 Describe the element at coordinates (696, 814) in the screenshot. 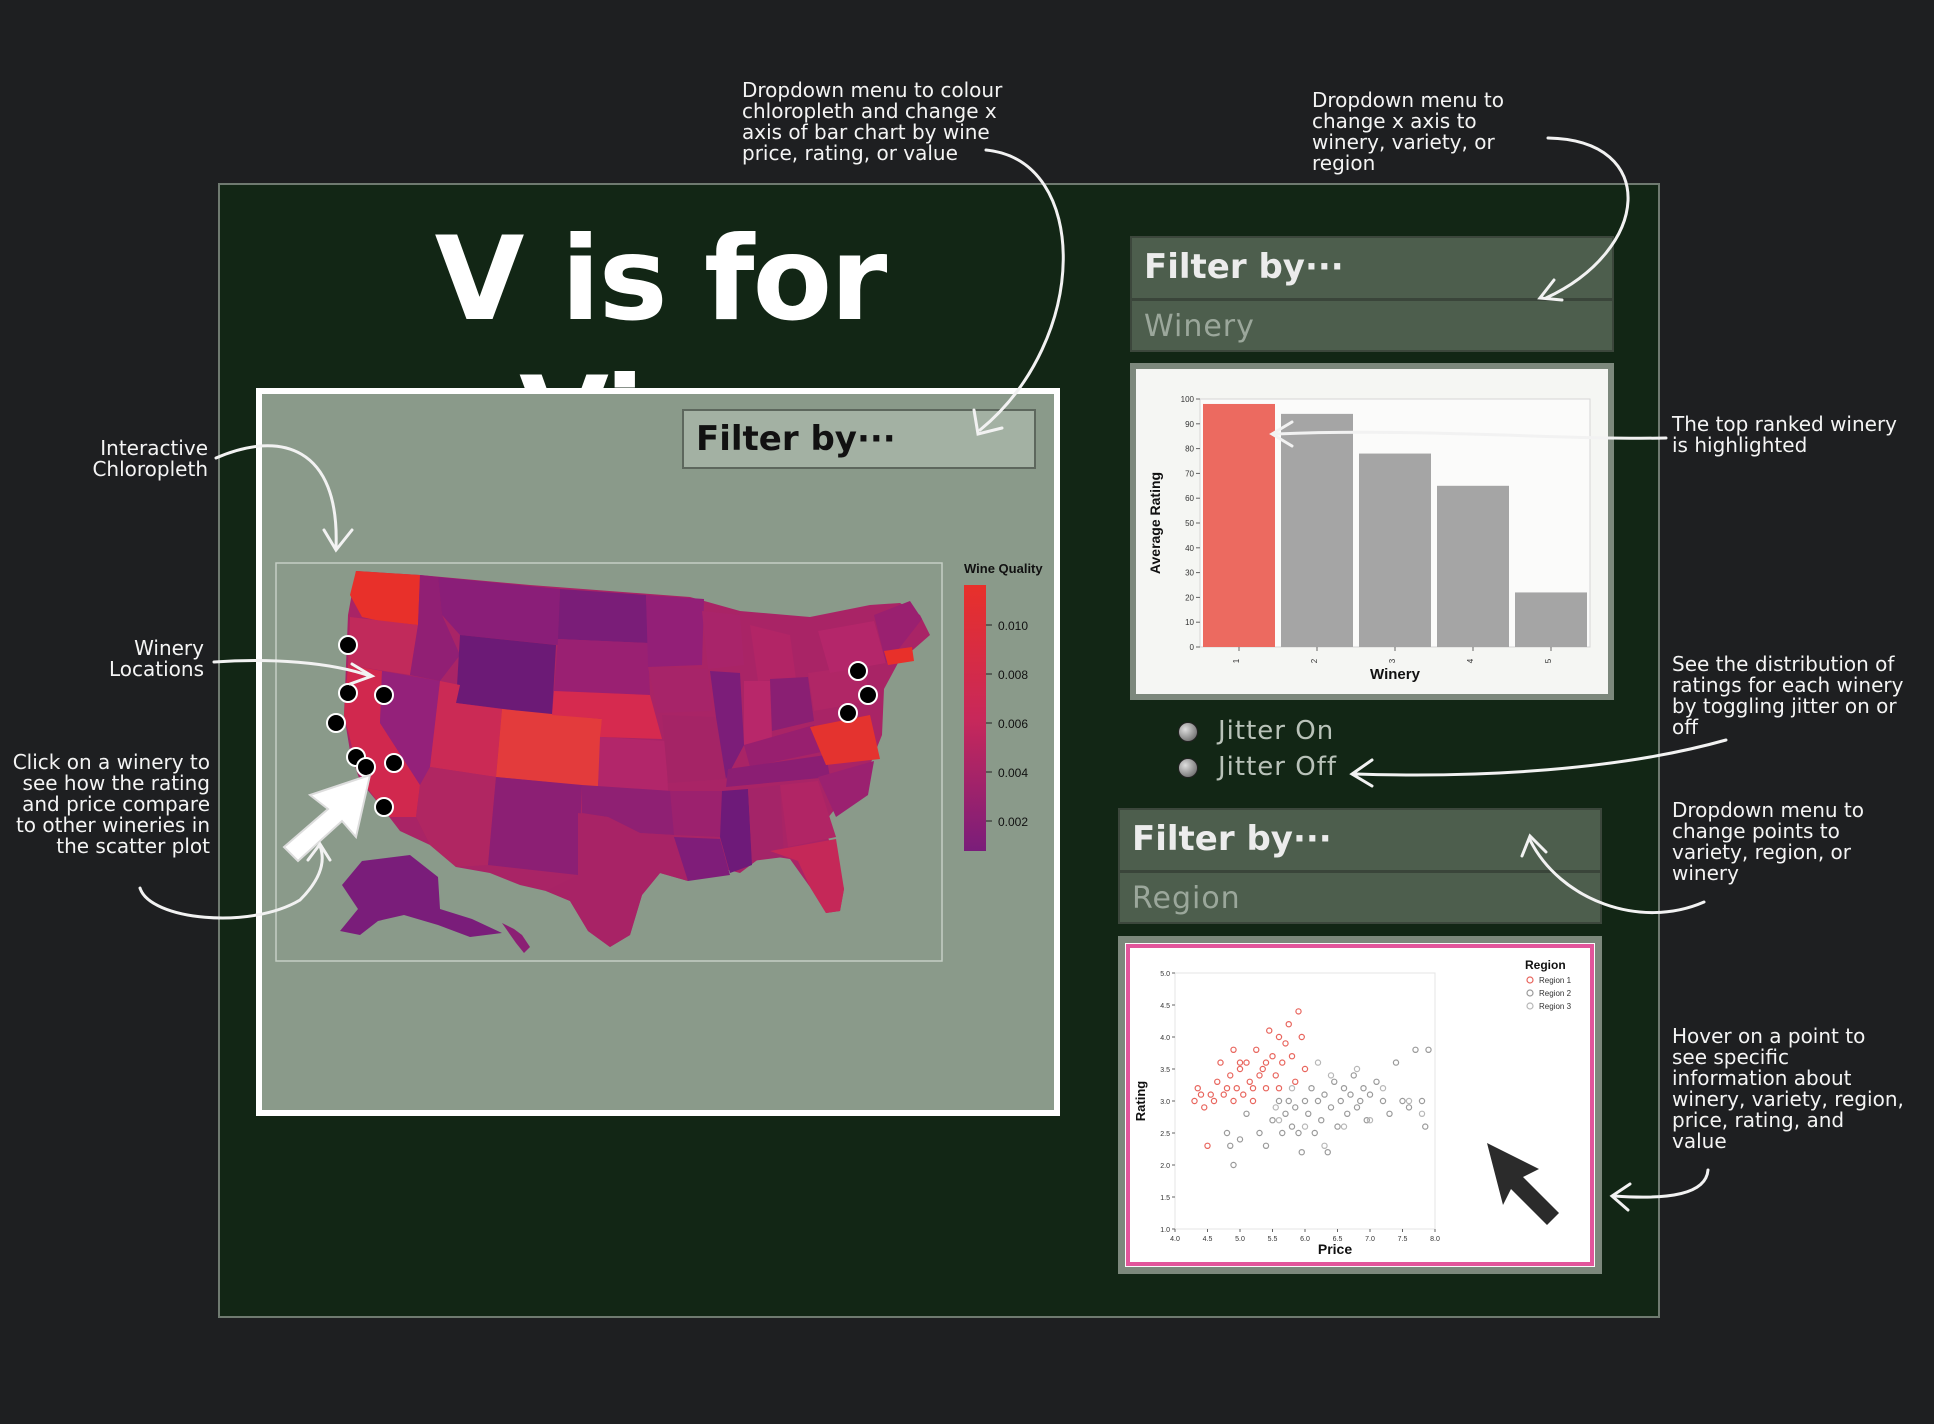

I see `map-state-arkansas` at that location.